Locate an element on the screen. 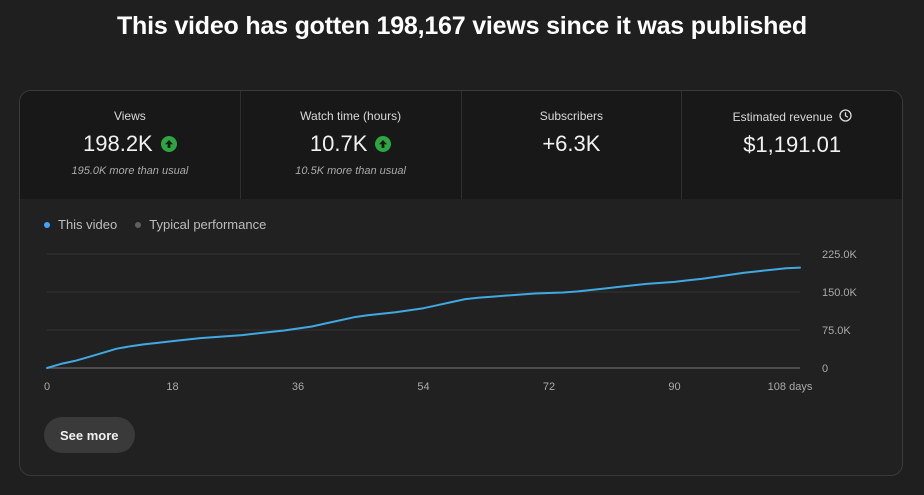  metric-views: Views 198.2K 195.0K more than usual is located at coordinates (130, 145).